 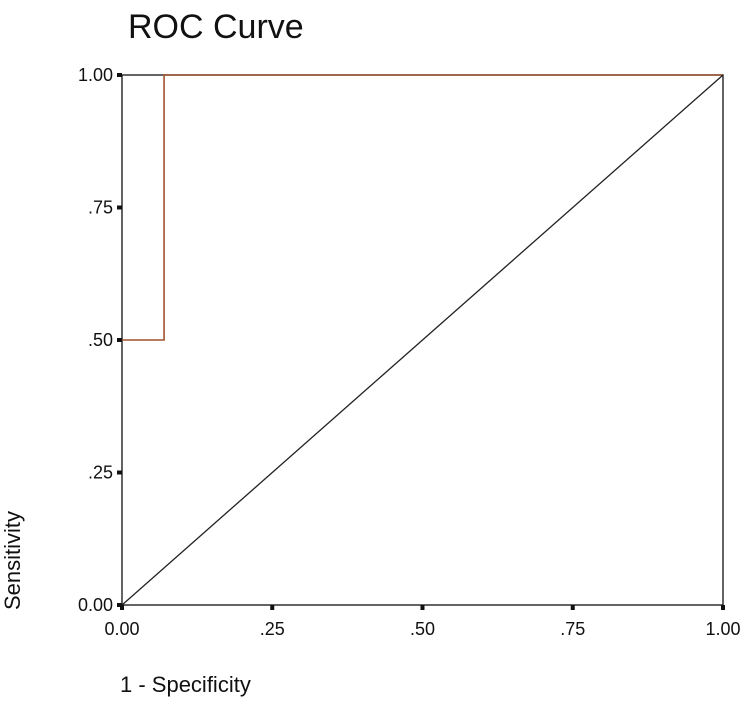 What do you see at coordinates (12, 560) in the screenshot?
I see `y-axis-label: Sensitivity` at bounding box center [12, 560].